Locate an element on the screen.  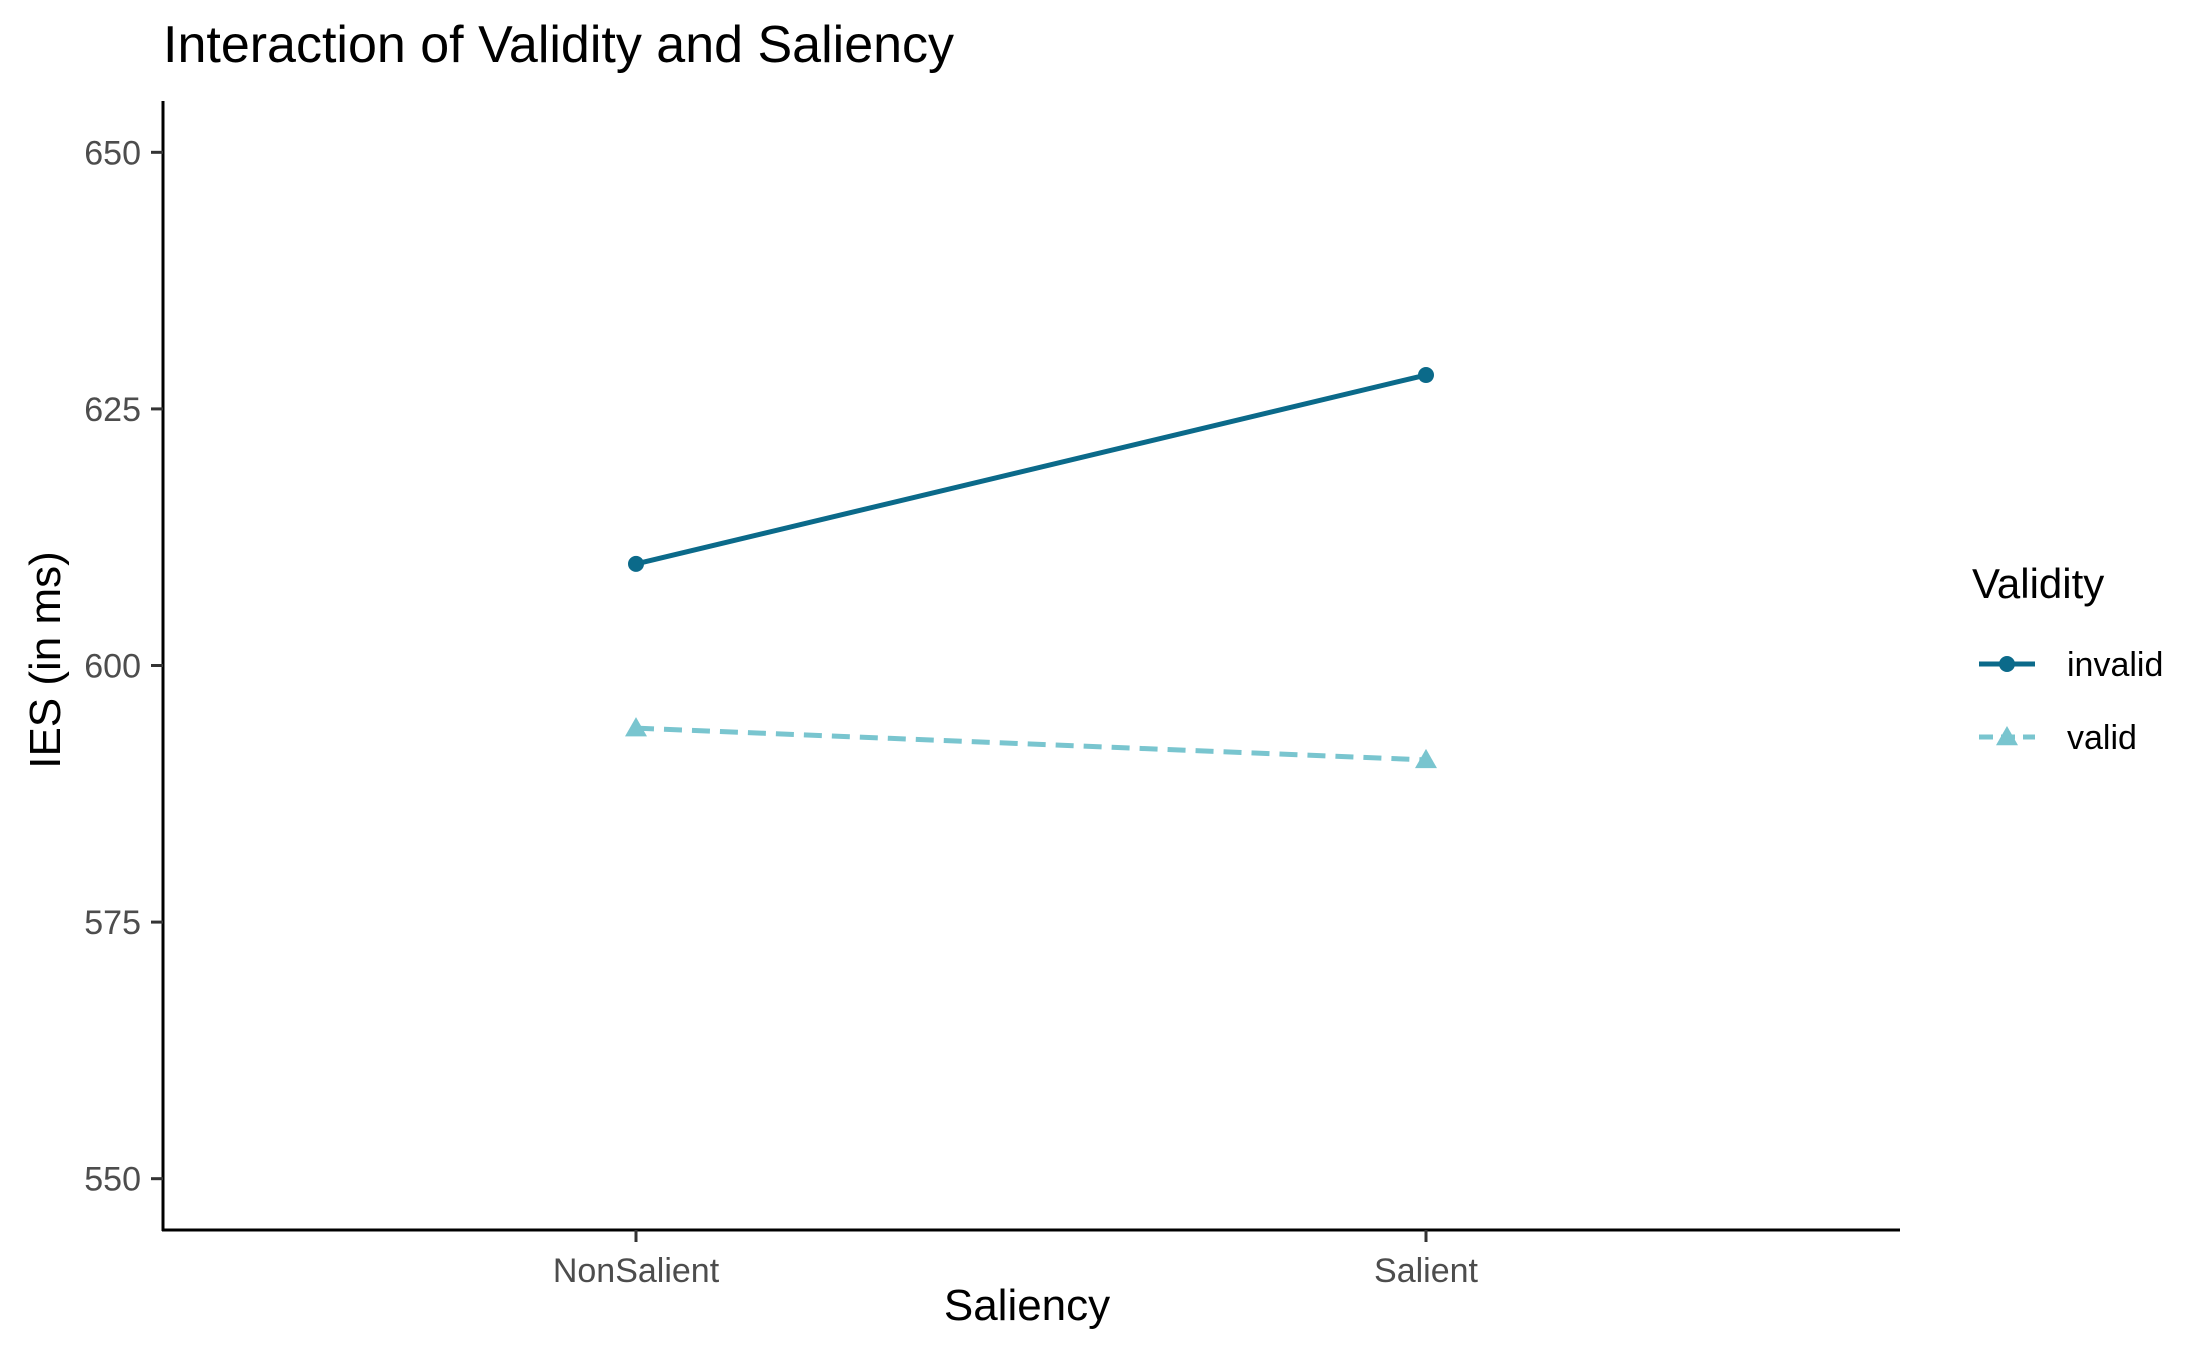
legend-title: Validity is located at coordinates (2038, 583).